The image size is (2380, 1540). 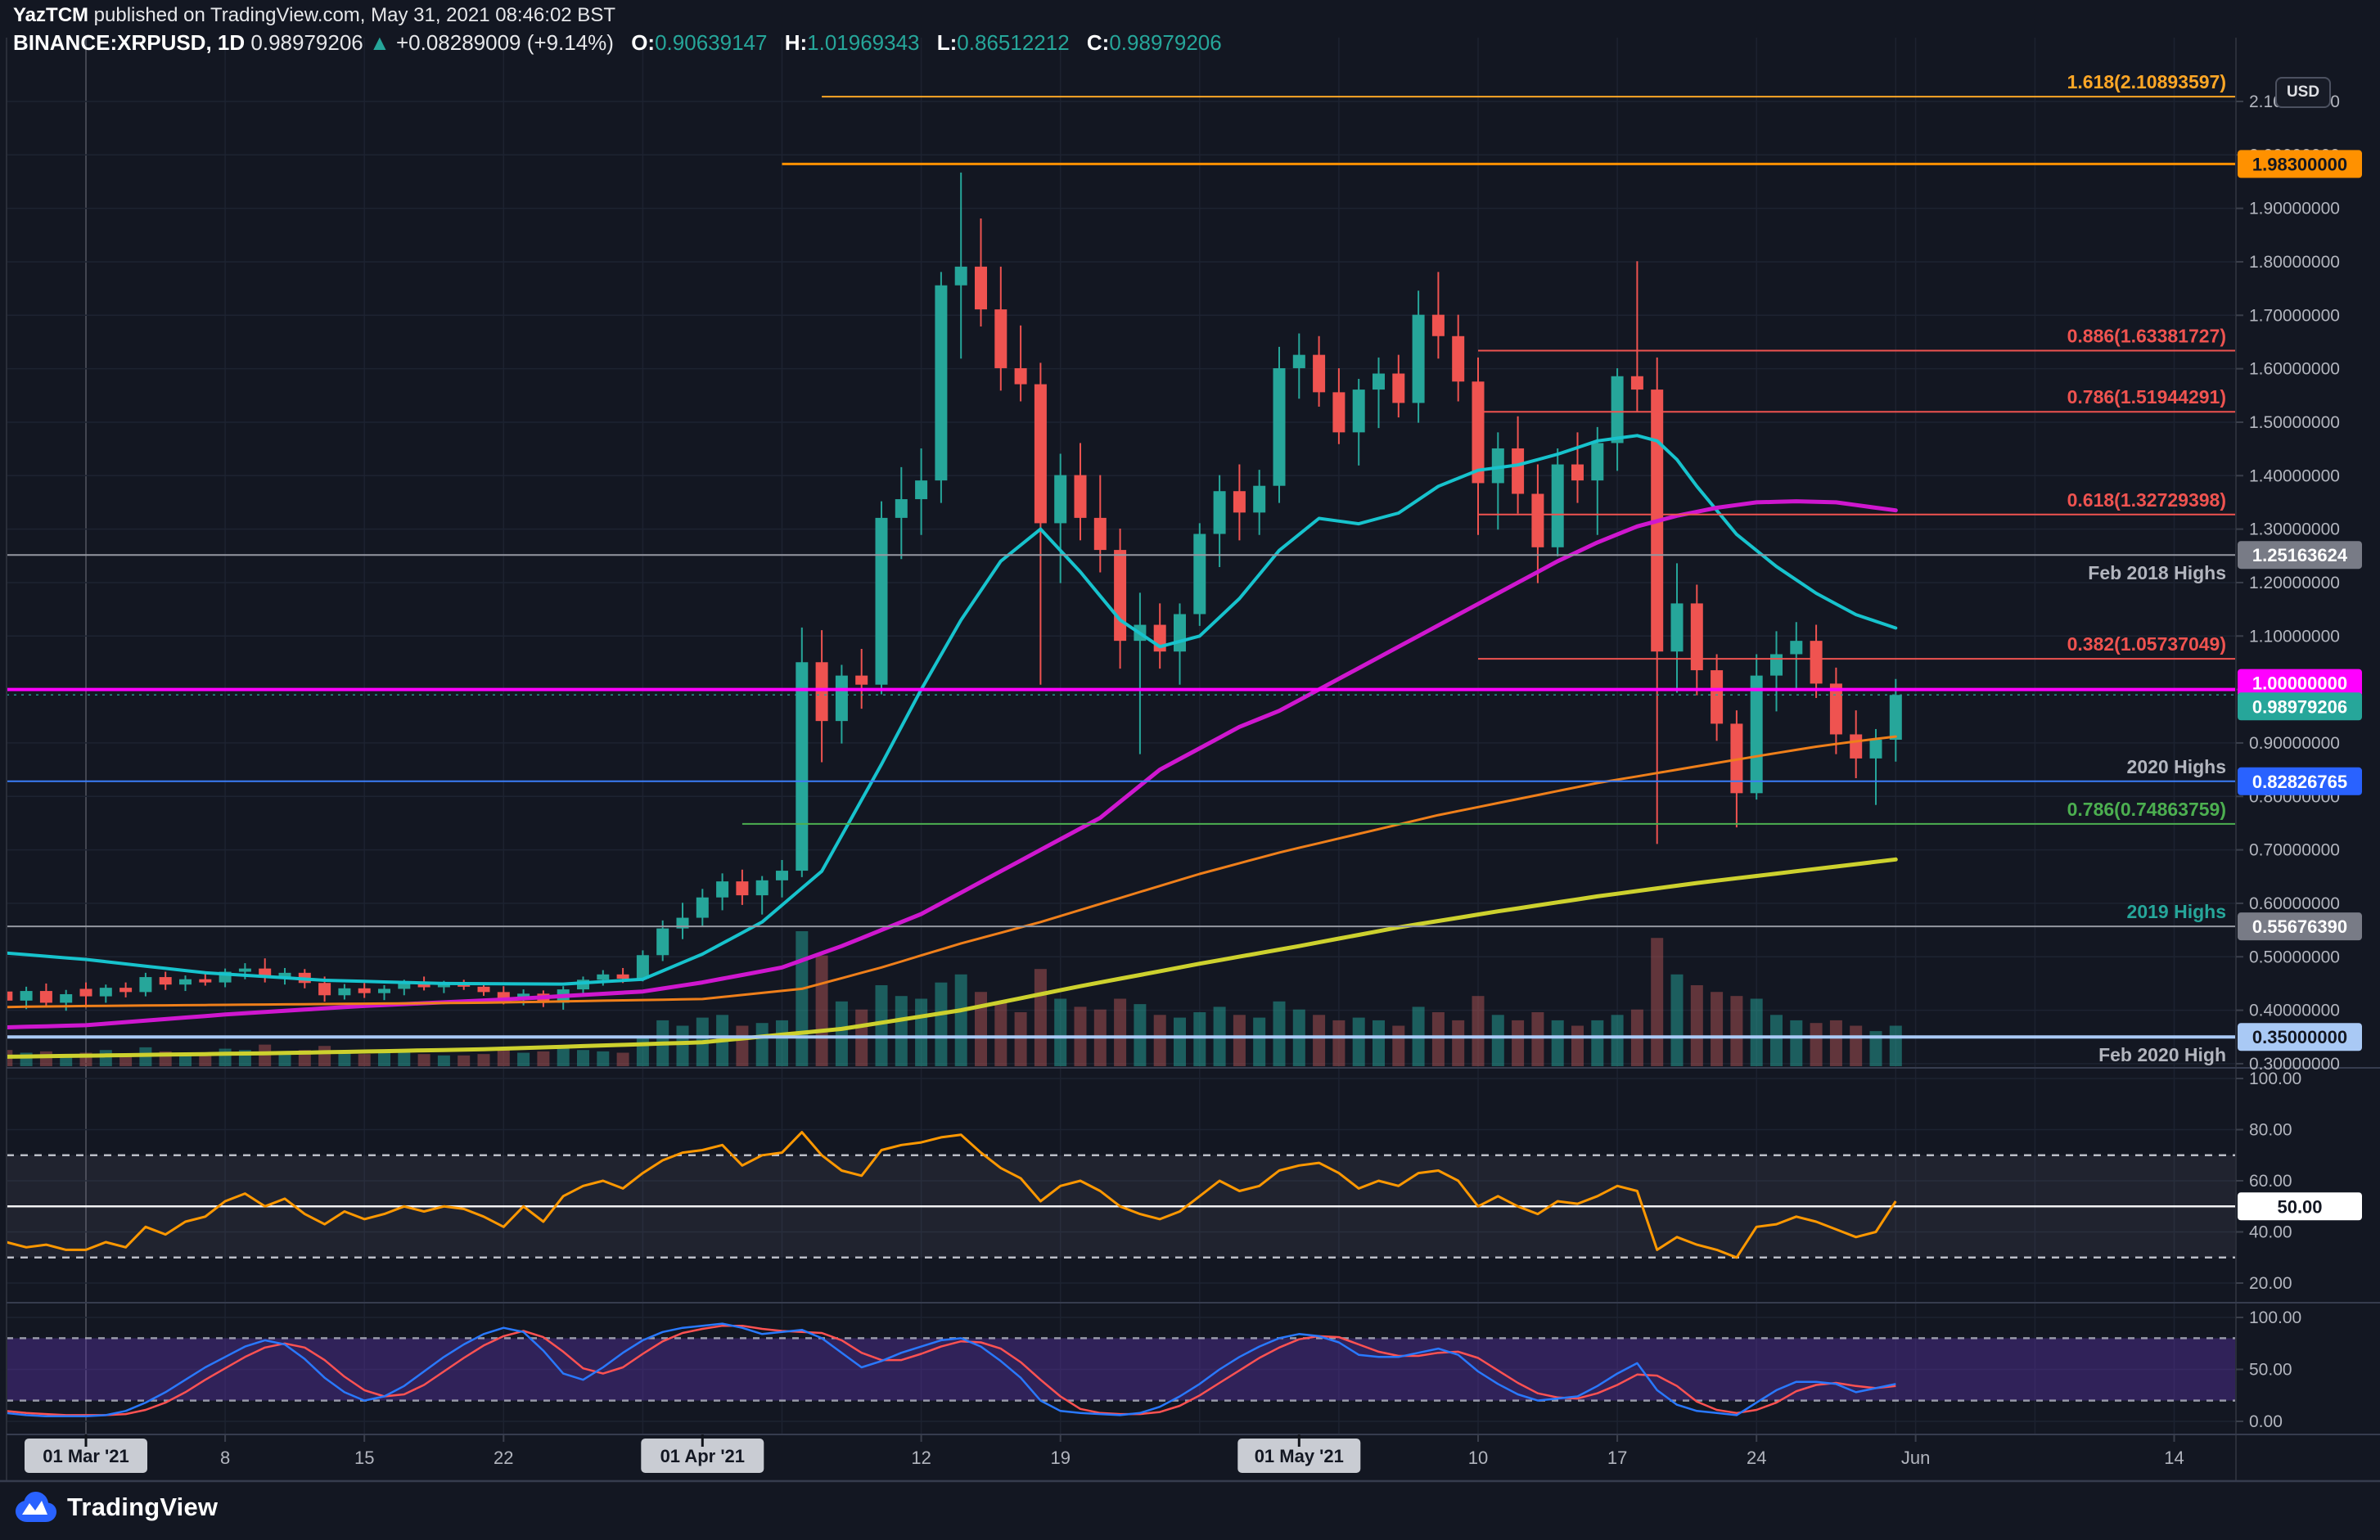 What do you see at coordinates (952, 1195) in the screenshot?
I see `rsi-line` at bounding box center [952, 1195].